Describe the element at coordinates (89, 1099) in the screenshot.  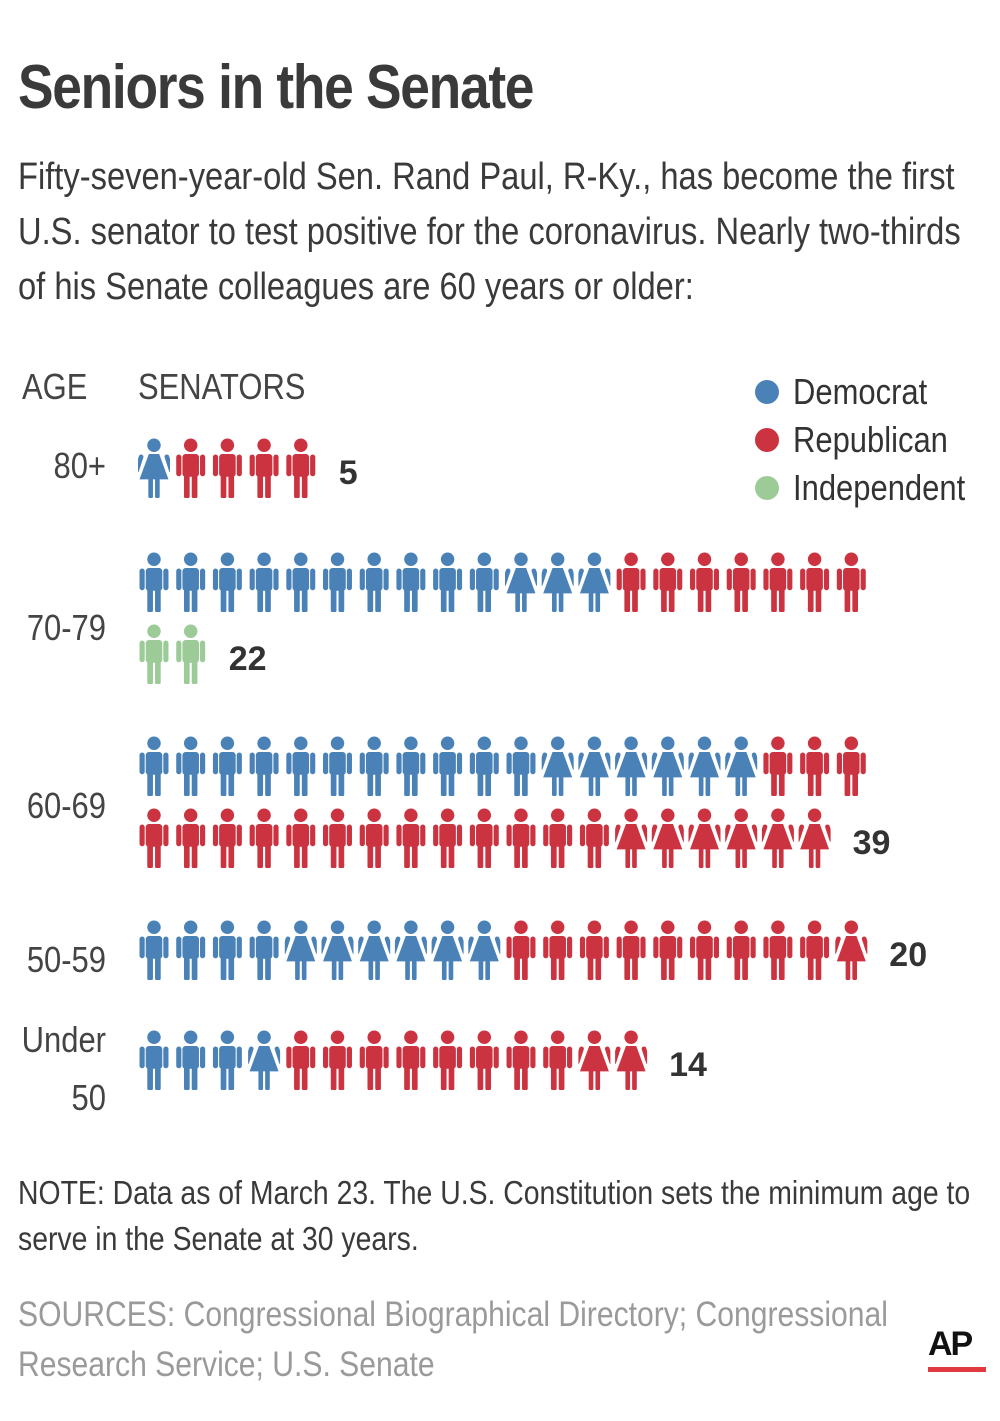
I see `age-label-under-50-line2: 50` at that location.